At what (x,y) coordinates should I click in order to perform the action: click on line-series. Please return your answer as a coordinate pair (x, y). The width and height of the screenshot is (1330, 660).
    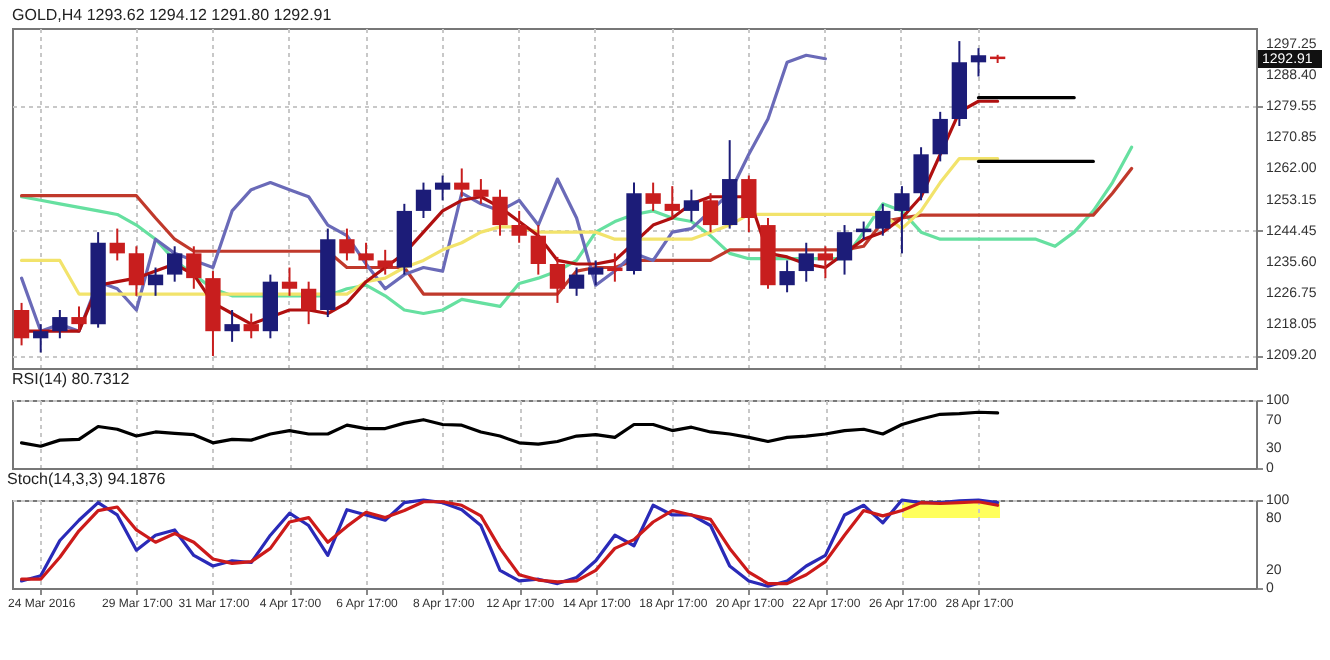
    Looking at the image, I should click on (509, 429).